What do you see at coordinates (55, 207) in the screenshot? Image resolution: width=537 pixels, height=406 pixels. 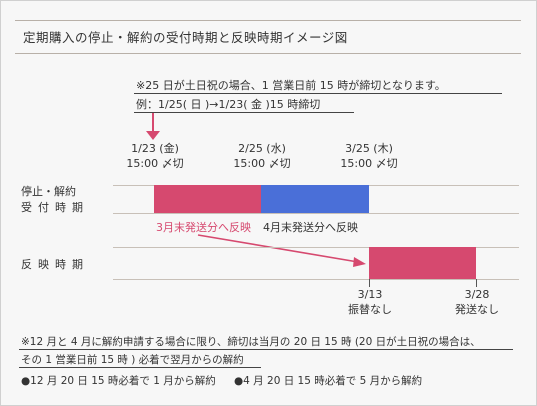 I see `row-label-accept-line2: 受付時期` at bounding box center [55, 207].